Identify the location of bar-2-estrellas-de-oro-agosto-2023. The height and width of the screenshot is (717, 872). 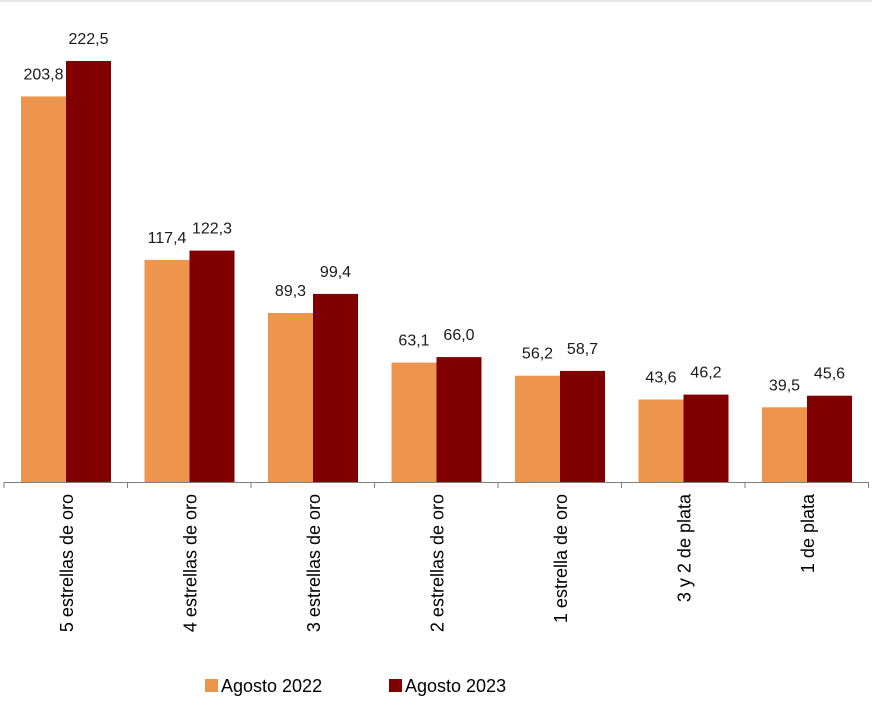
(459, 419).